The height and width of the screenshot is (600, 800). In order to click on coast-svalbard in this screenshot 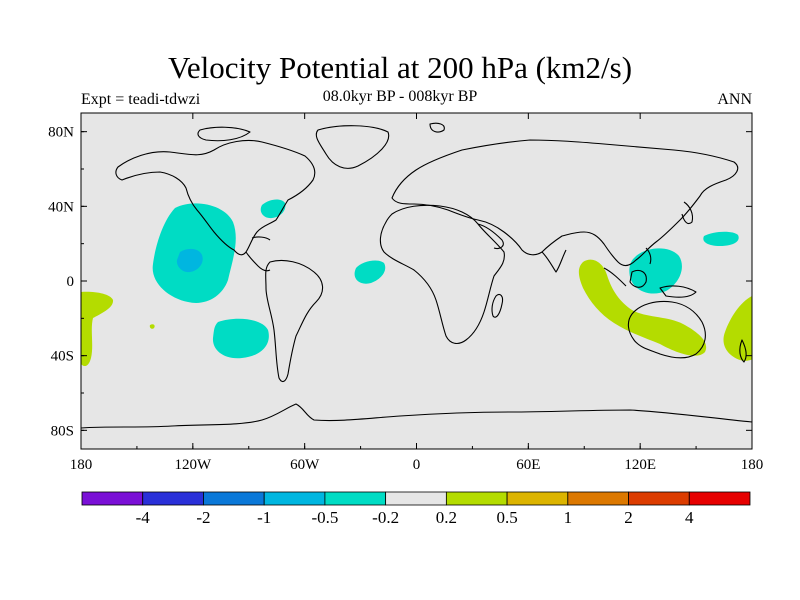, I will do `click(437, 127)`.